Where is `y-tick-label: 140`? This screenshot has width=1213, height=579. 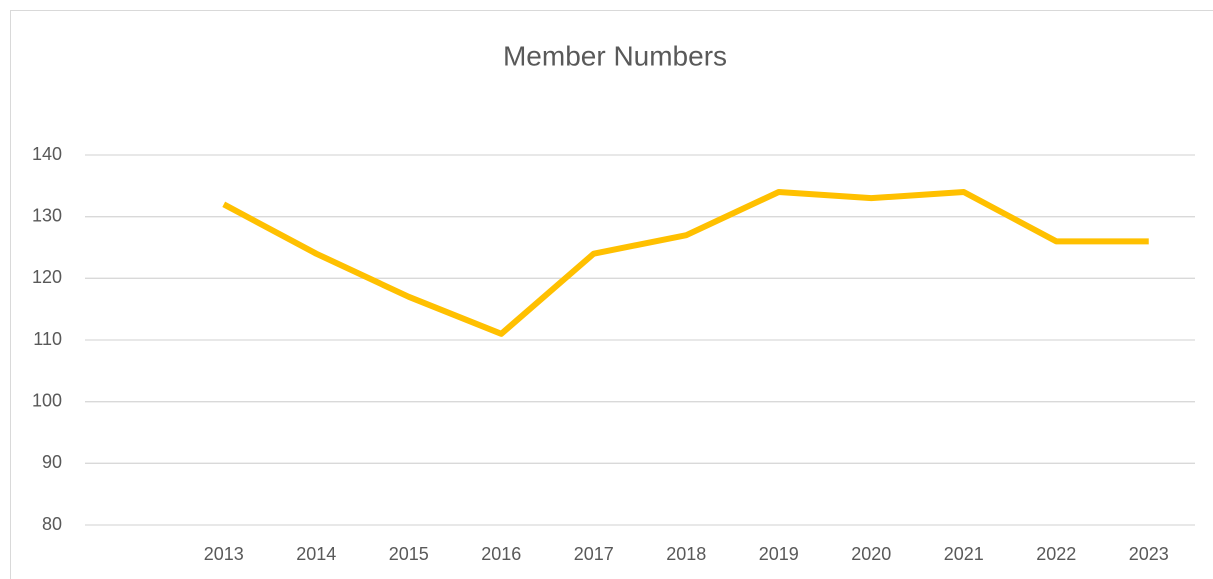 y-tick-label: 140 is located at coordinates (47, 154).